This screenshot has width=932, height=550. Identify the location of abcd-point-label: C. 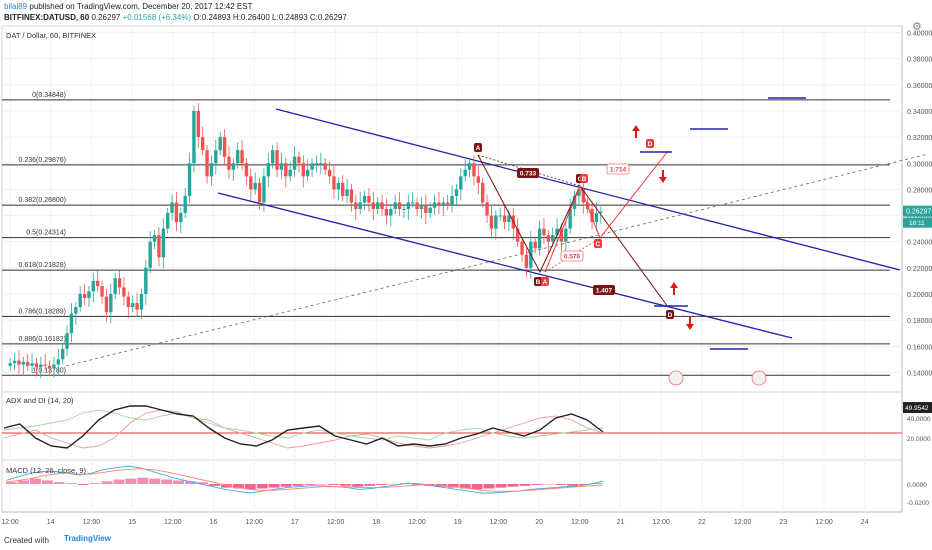
(598, 244).